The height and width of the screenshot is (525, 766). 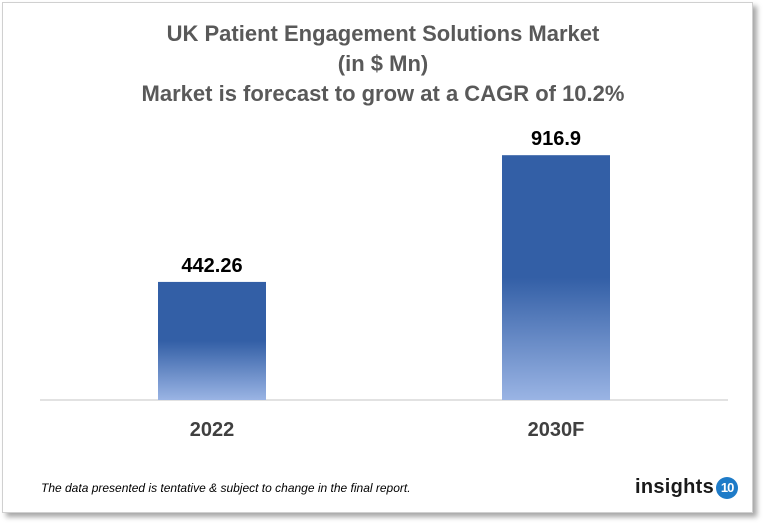 What do you see at coordinates (211, 266) in the screenshot?
I see `data-label: 442.26` at bounding box center [211, 266].